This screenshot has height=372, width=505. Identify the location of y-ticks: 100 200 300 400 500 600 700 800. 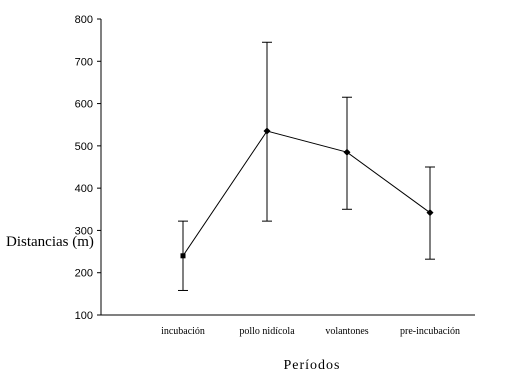
(88, 168).